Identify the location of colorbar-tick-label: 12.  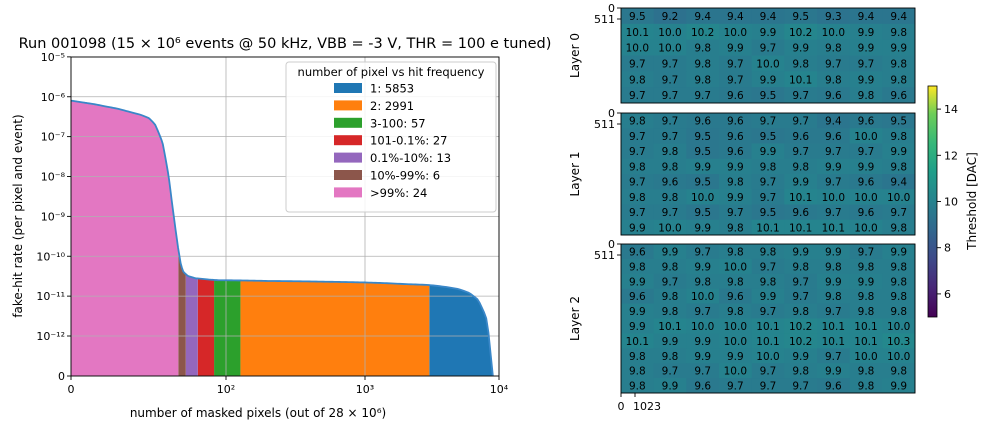
(951, 155).